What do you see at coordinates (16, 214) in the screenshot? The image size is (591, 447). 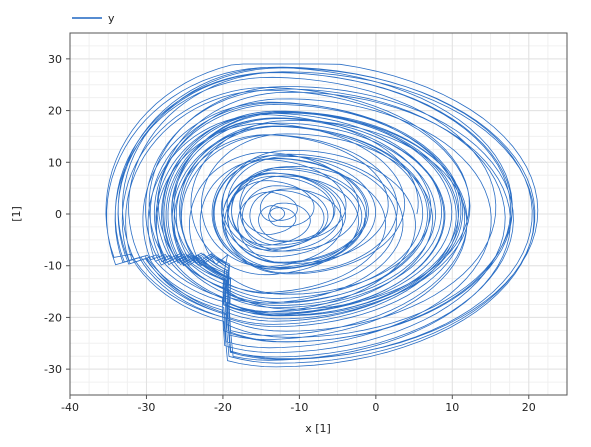 I see `y-axis-label: [1]` at bounding box center [16, 214].